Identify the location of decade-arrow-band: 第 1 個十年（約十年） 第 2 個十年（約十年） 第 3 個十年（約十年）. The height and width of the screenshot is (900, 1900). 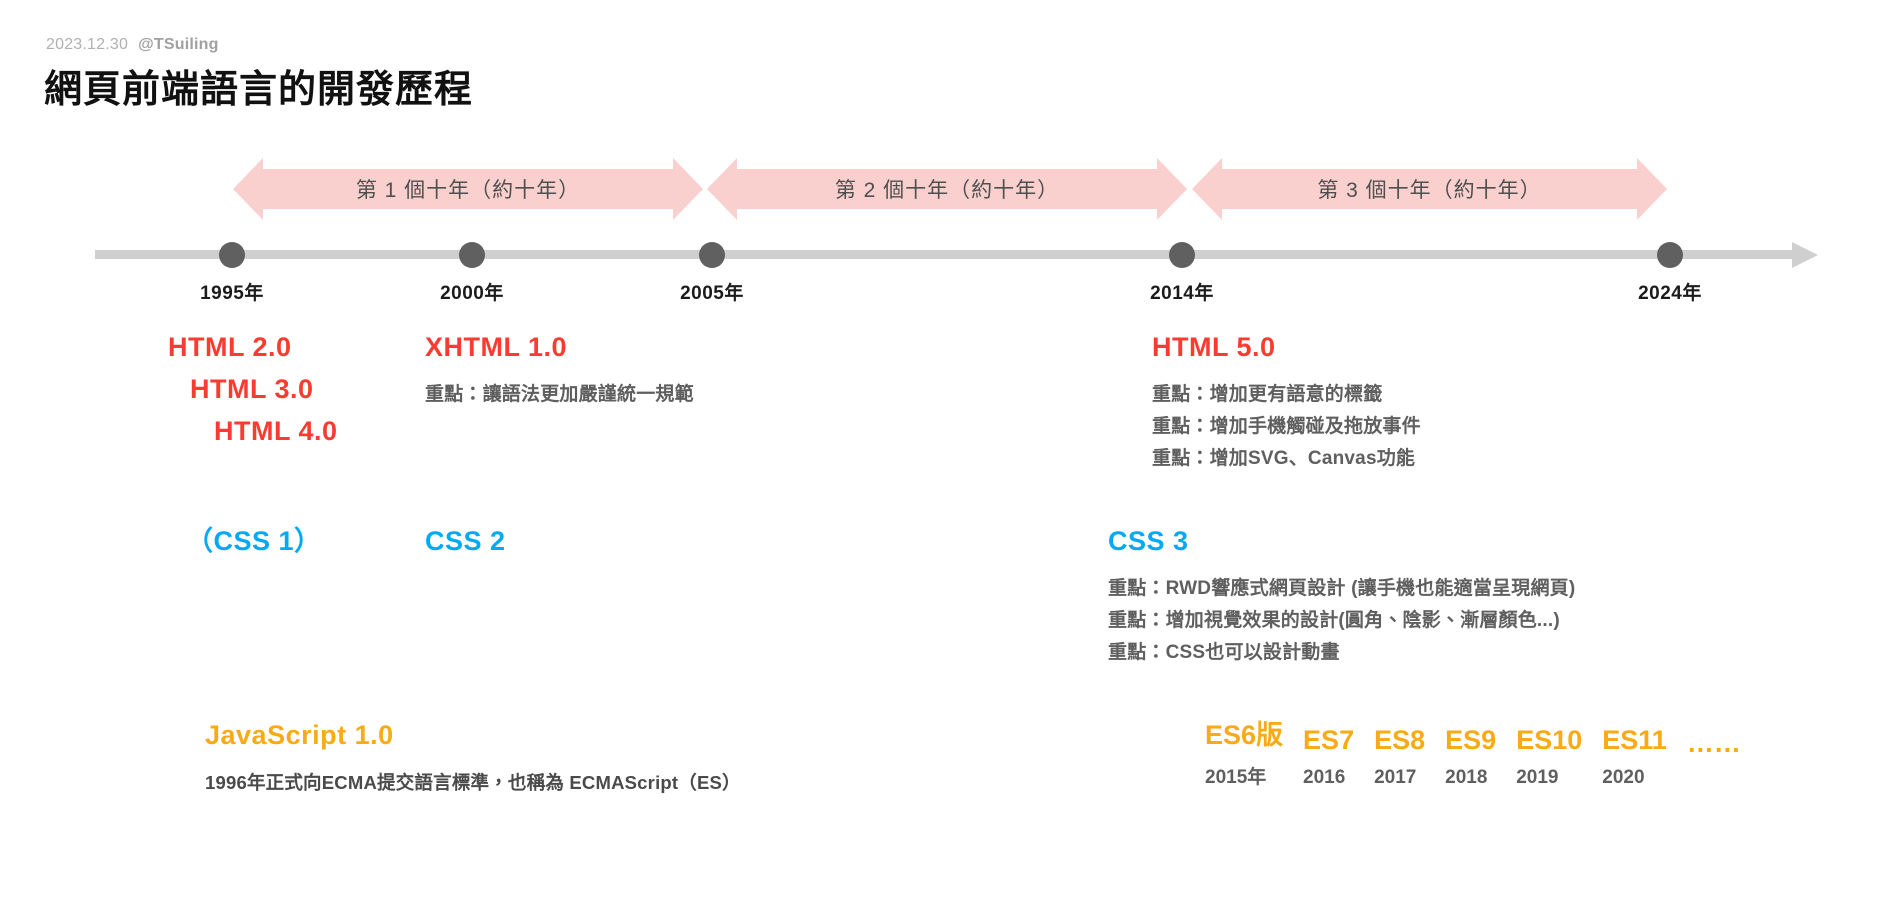
(950, 189).